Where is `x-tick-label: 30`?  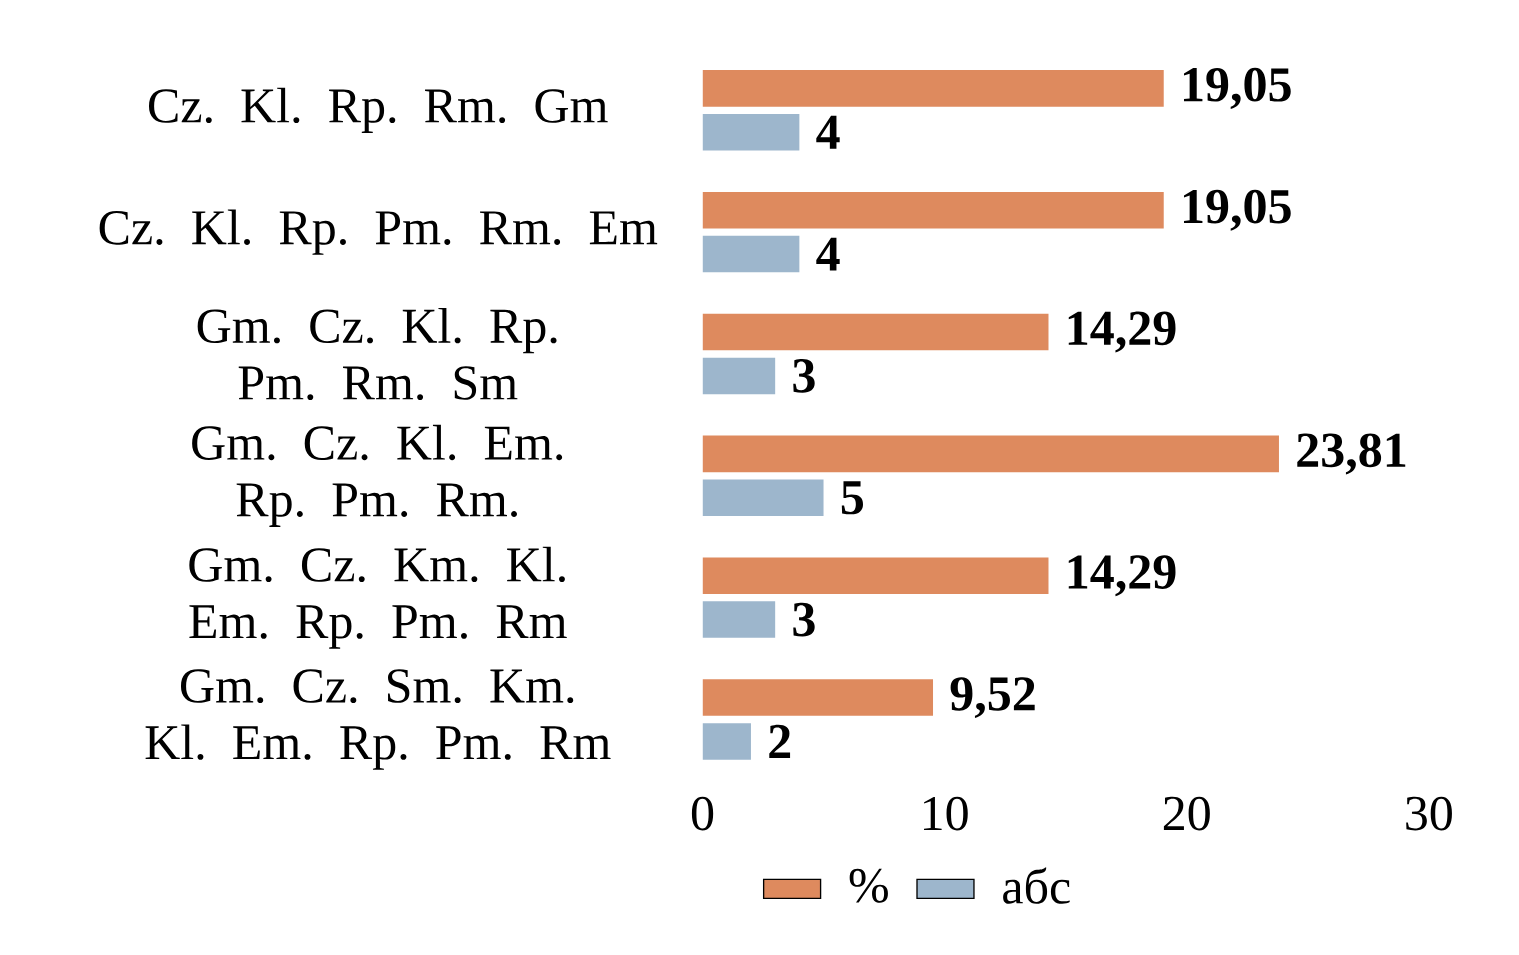 x-tick-label: 30 is located at coordinates (1429, 813).